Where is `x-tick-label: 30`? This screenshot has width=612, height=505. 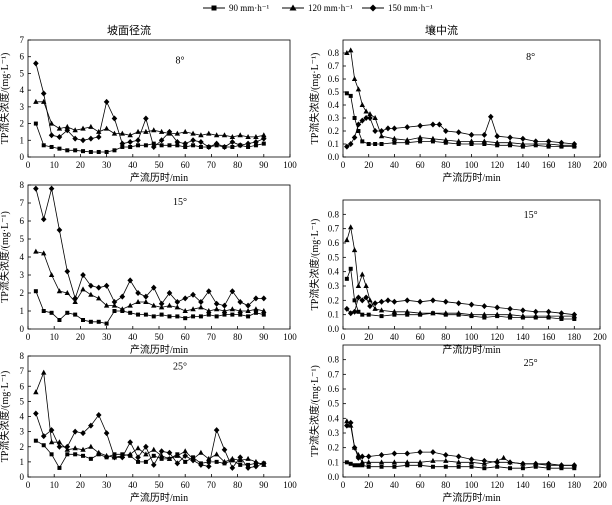
x-tick-label: 30 is located at coordinates (107, 337).